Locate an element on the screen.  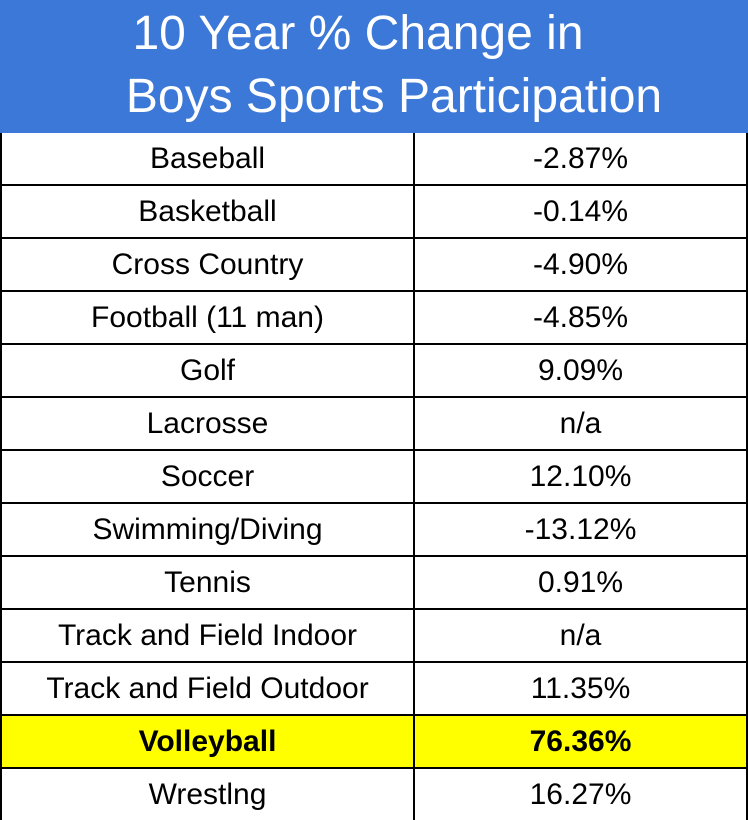
sport-name-cell: Wrestlng is located at coordinates (207, 793).